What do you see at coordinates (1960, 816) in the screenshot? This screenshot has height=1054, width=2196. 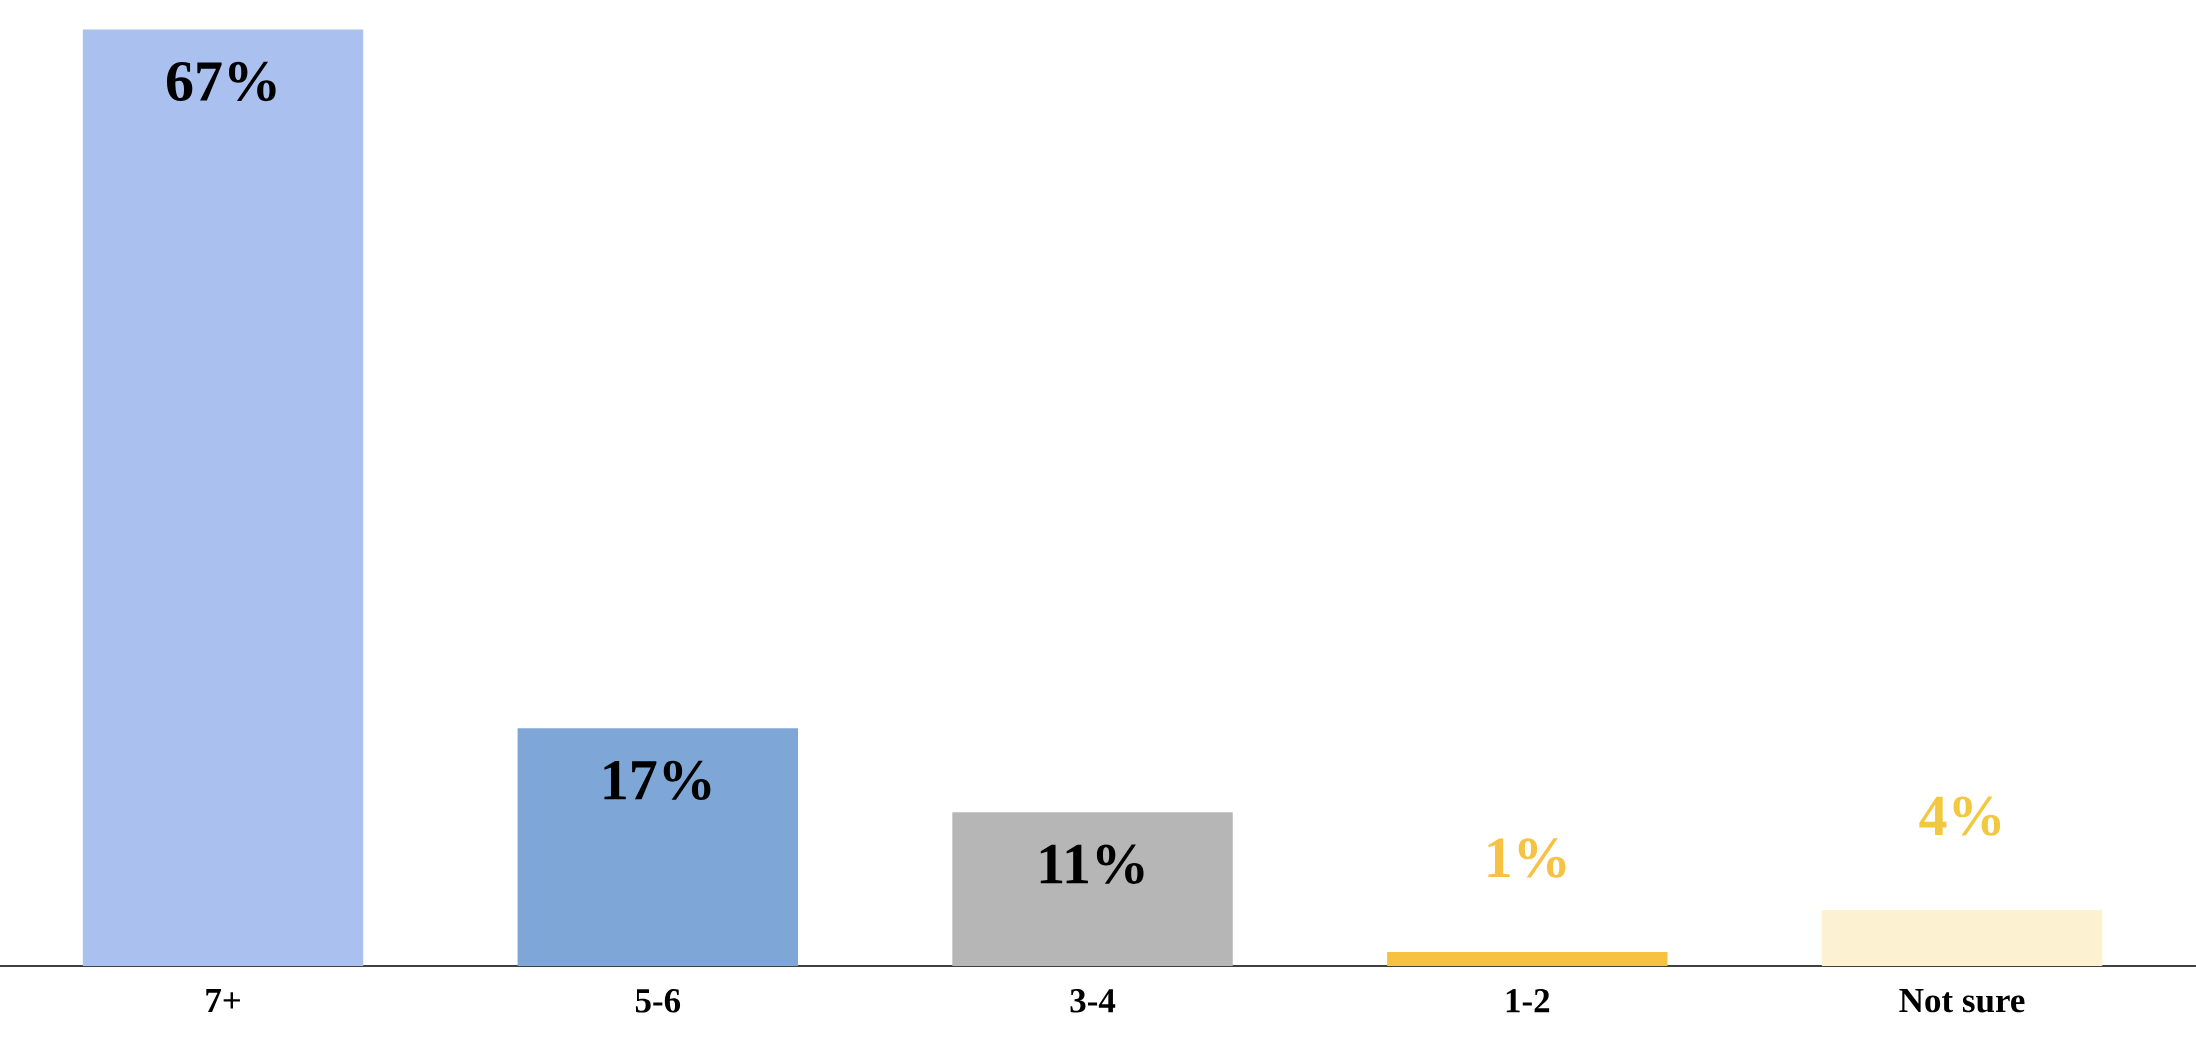 I see `data-label: 4%` at bounding box center [1960, 816].